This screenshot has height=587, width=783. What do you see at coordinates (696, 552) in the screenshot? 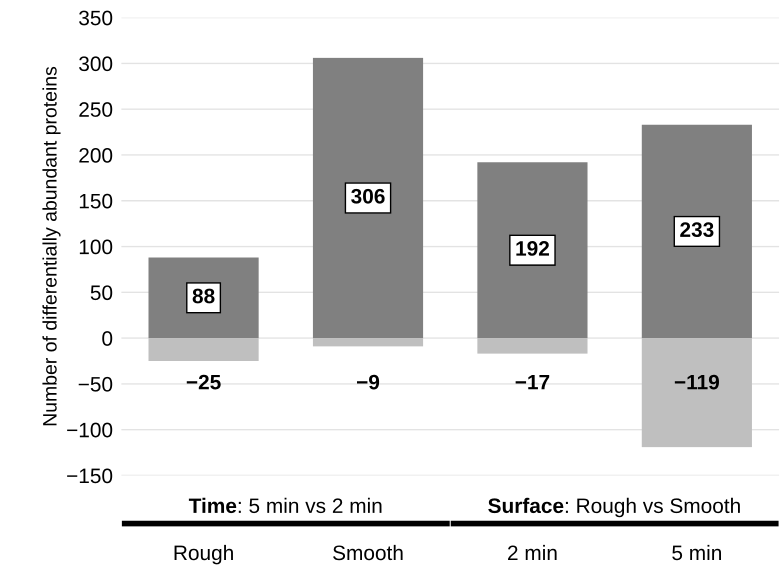
I see `x-tick-label: 5 min` at bounding box center [696, 552].